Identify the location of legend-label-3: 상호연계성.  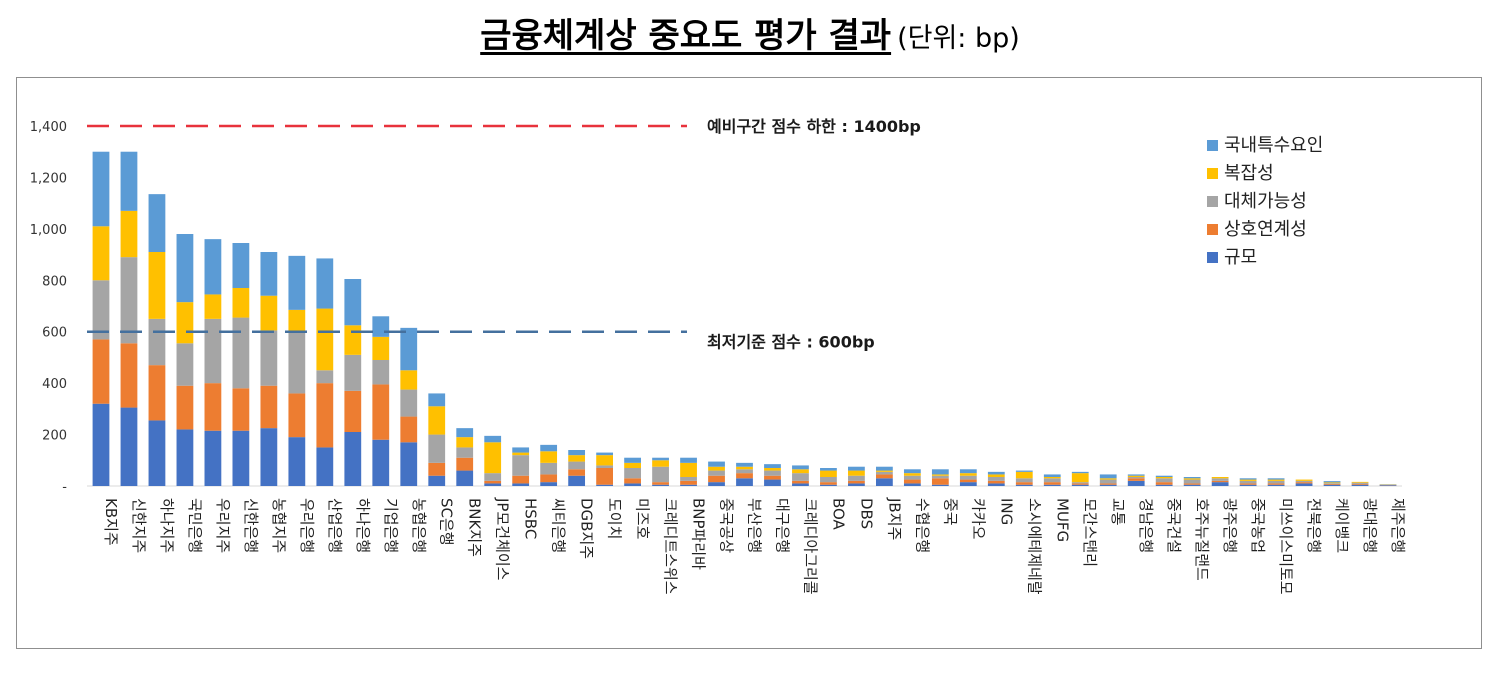
(1265, 229).